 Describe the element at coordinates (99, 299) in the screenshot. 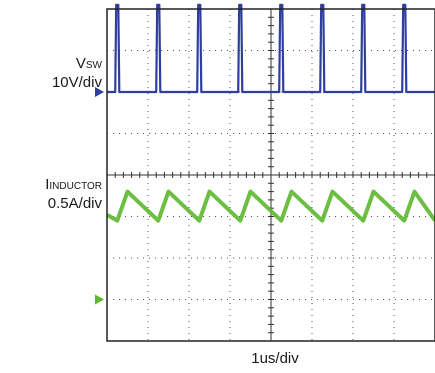

I see `inductor-ground-marker` at that location.